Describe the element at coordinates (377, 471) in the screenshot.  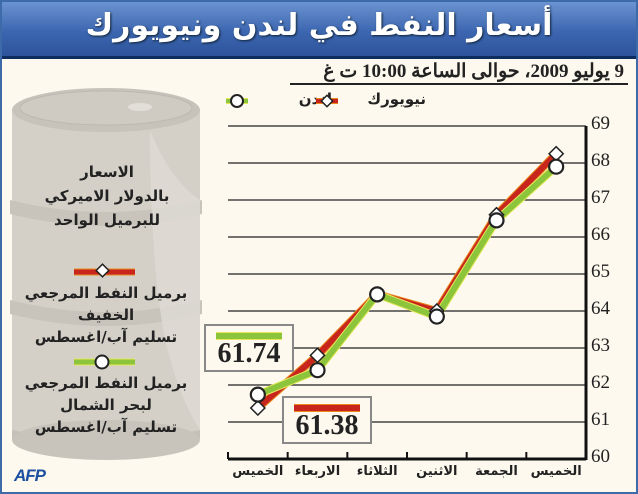
I see `x-tick-label: الثلاثاء` at that location.